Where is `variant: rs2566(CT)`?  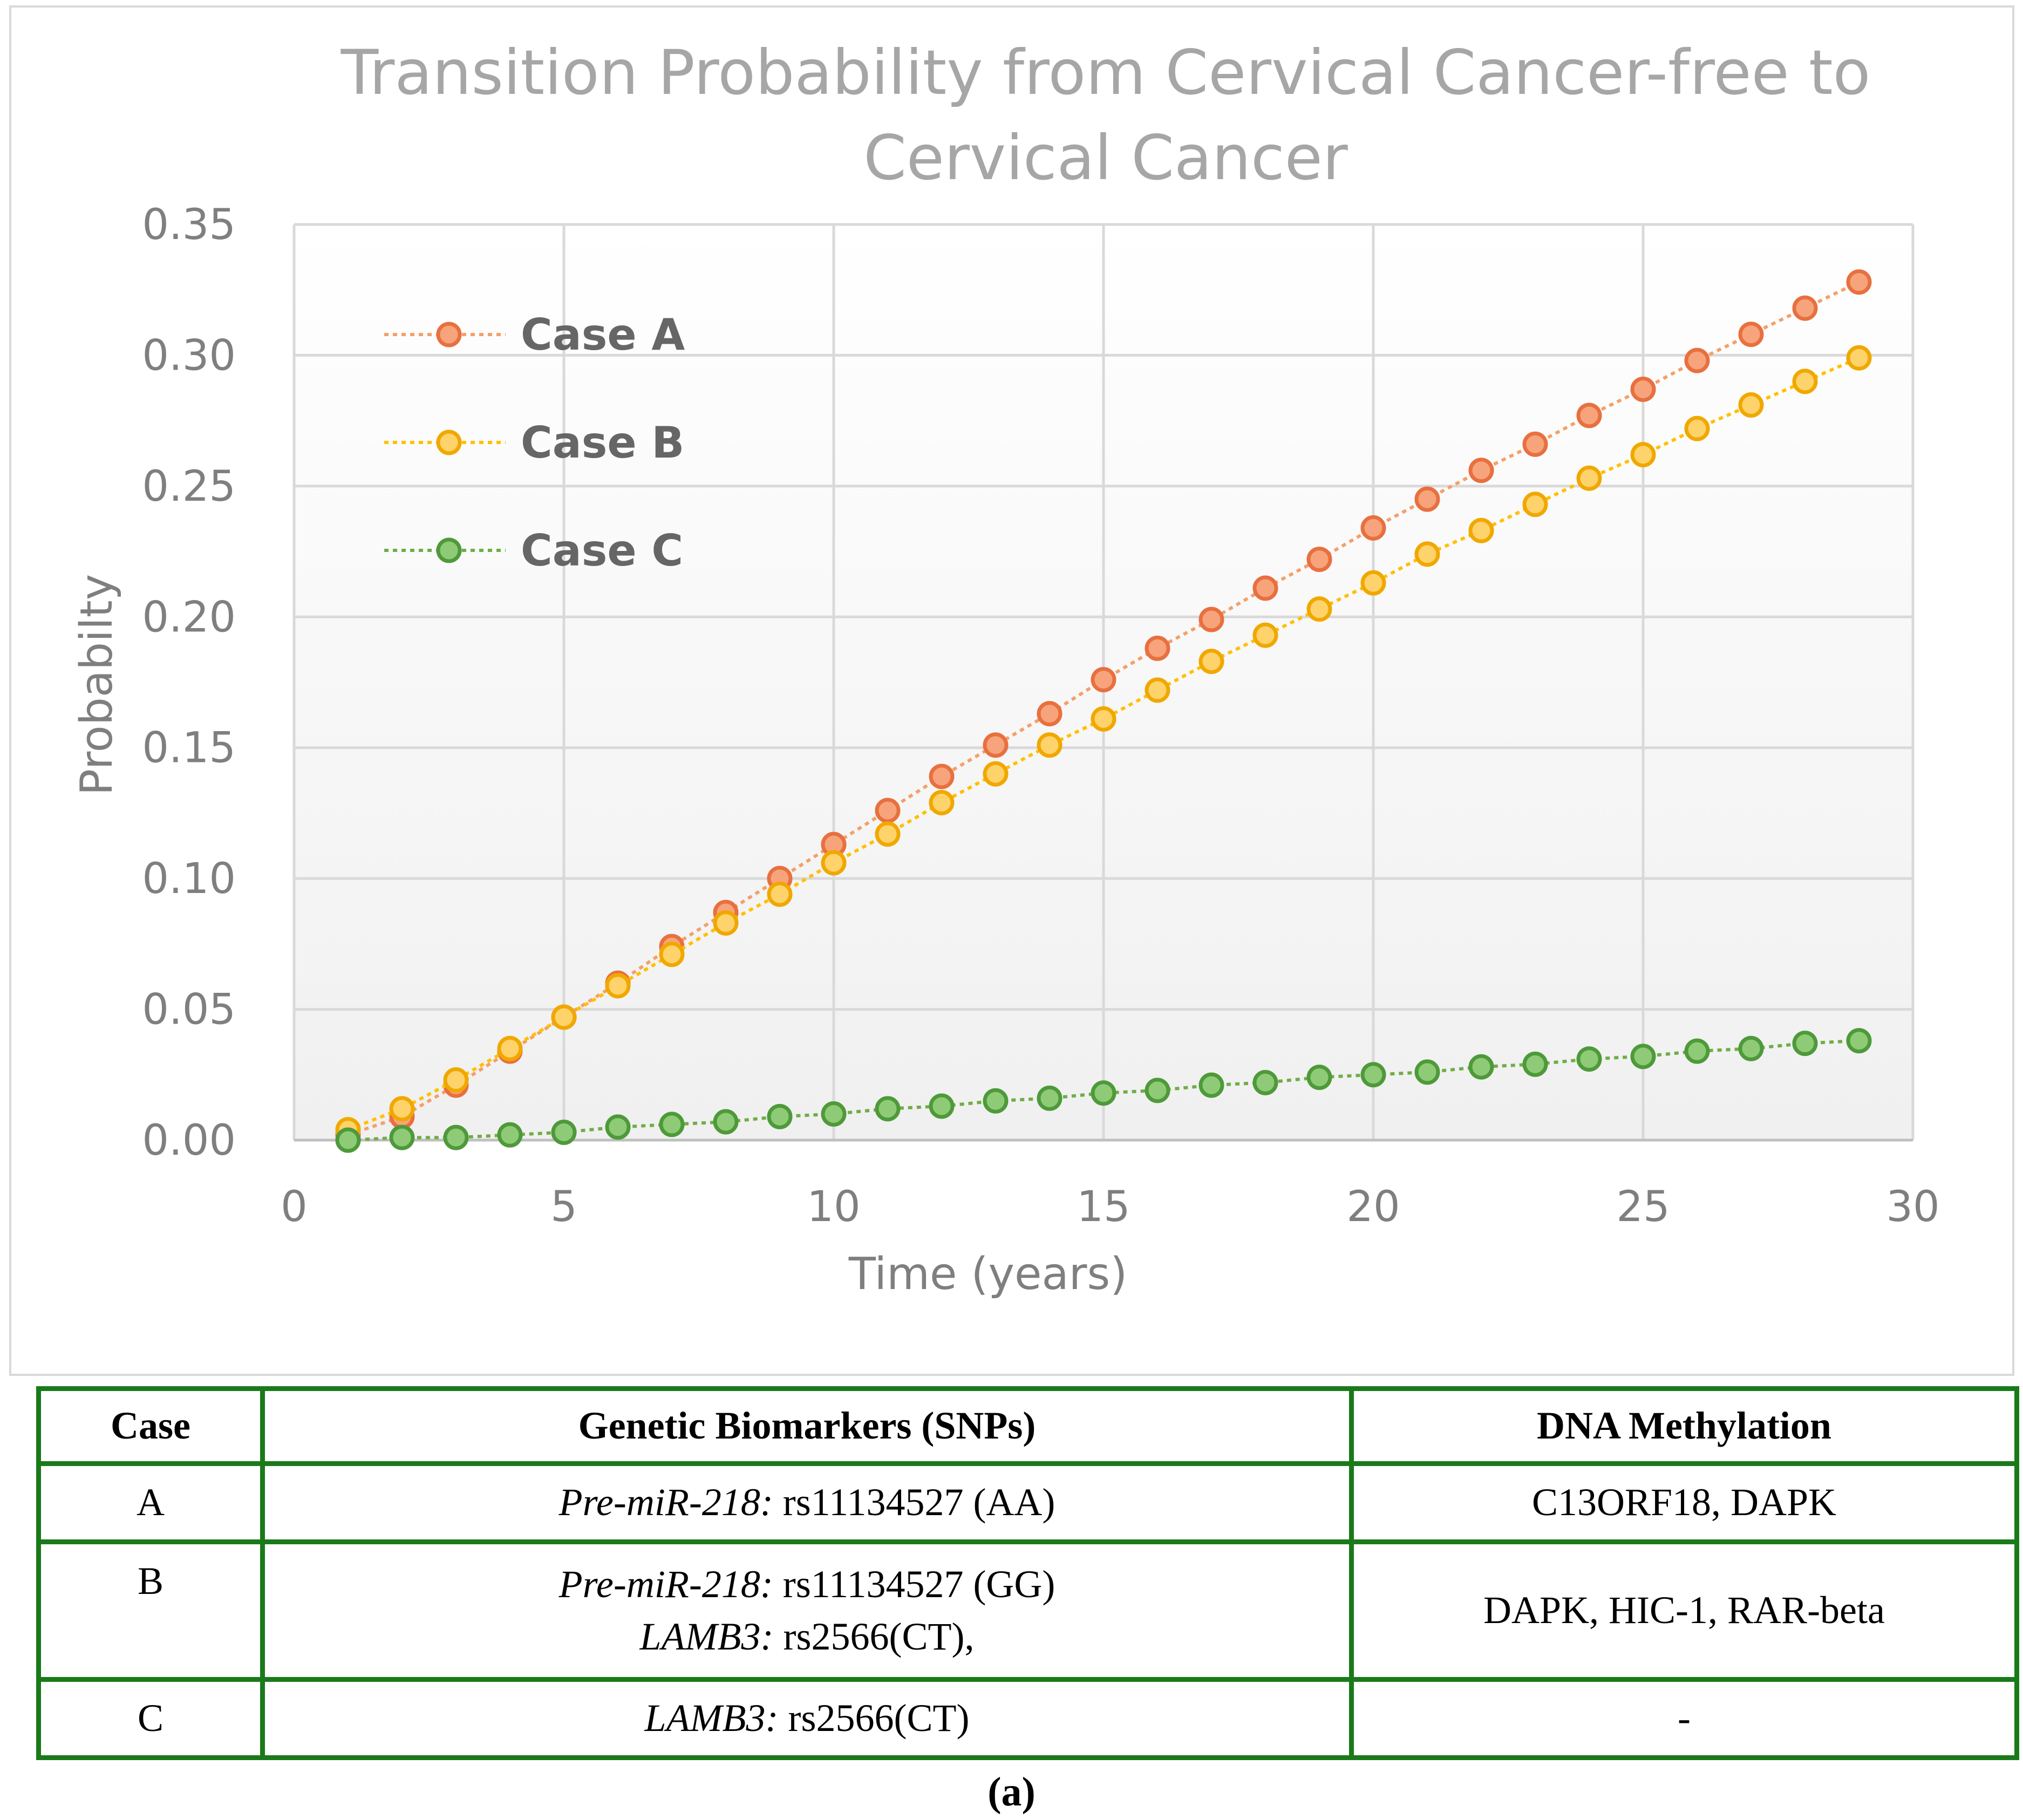
variant: rs2566(CT) is located at coordinates (874, 1718).